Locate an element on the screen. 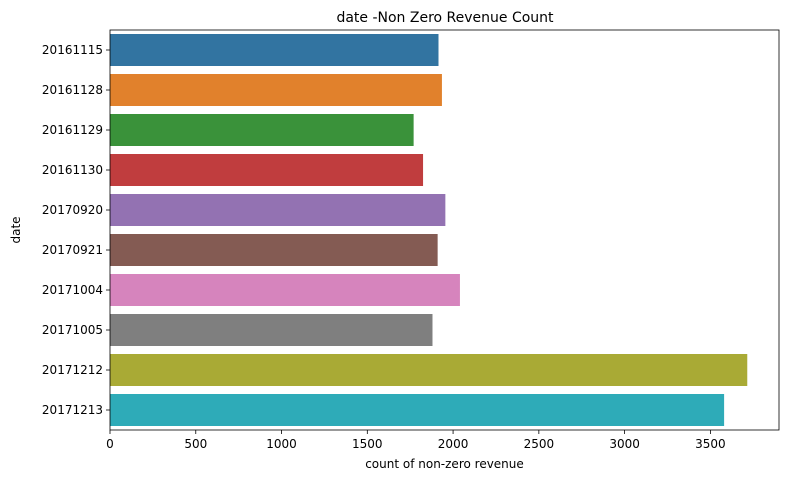 The height and width of the screenshot is (490, 790). y-axis-title: date is located at coordinates (16, 229).